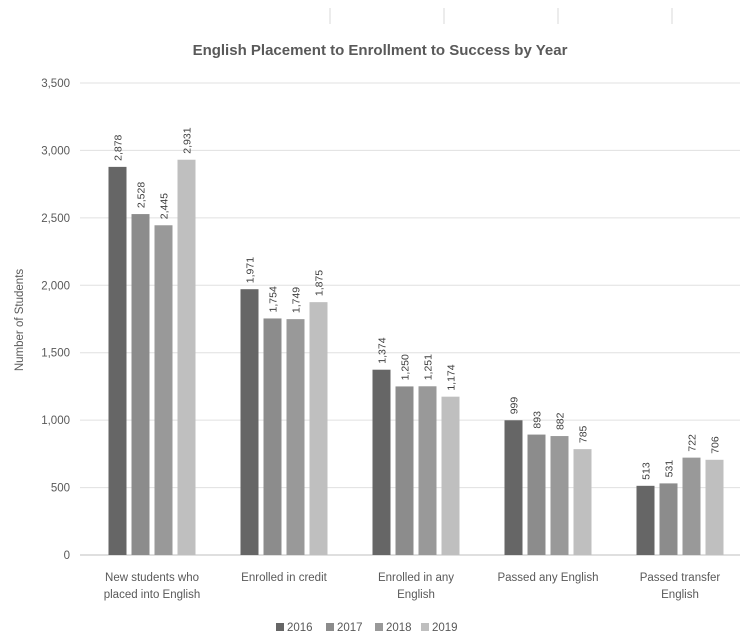  I want to click on data-label: 882, so click(561, 421).